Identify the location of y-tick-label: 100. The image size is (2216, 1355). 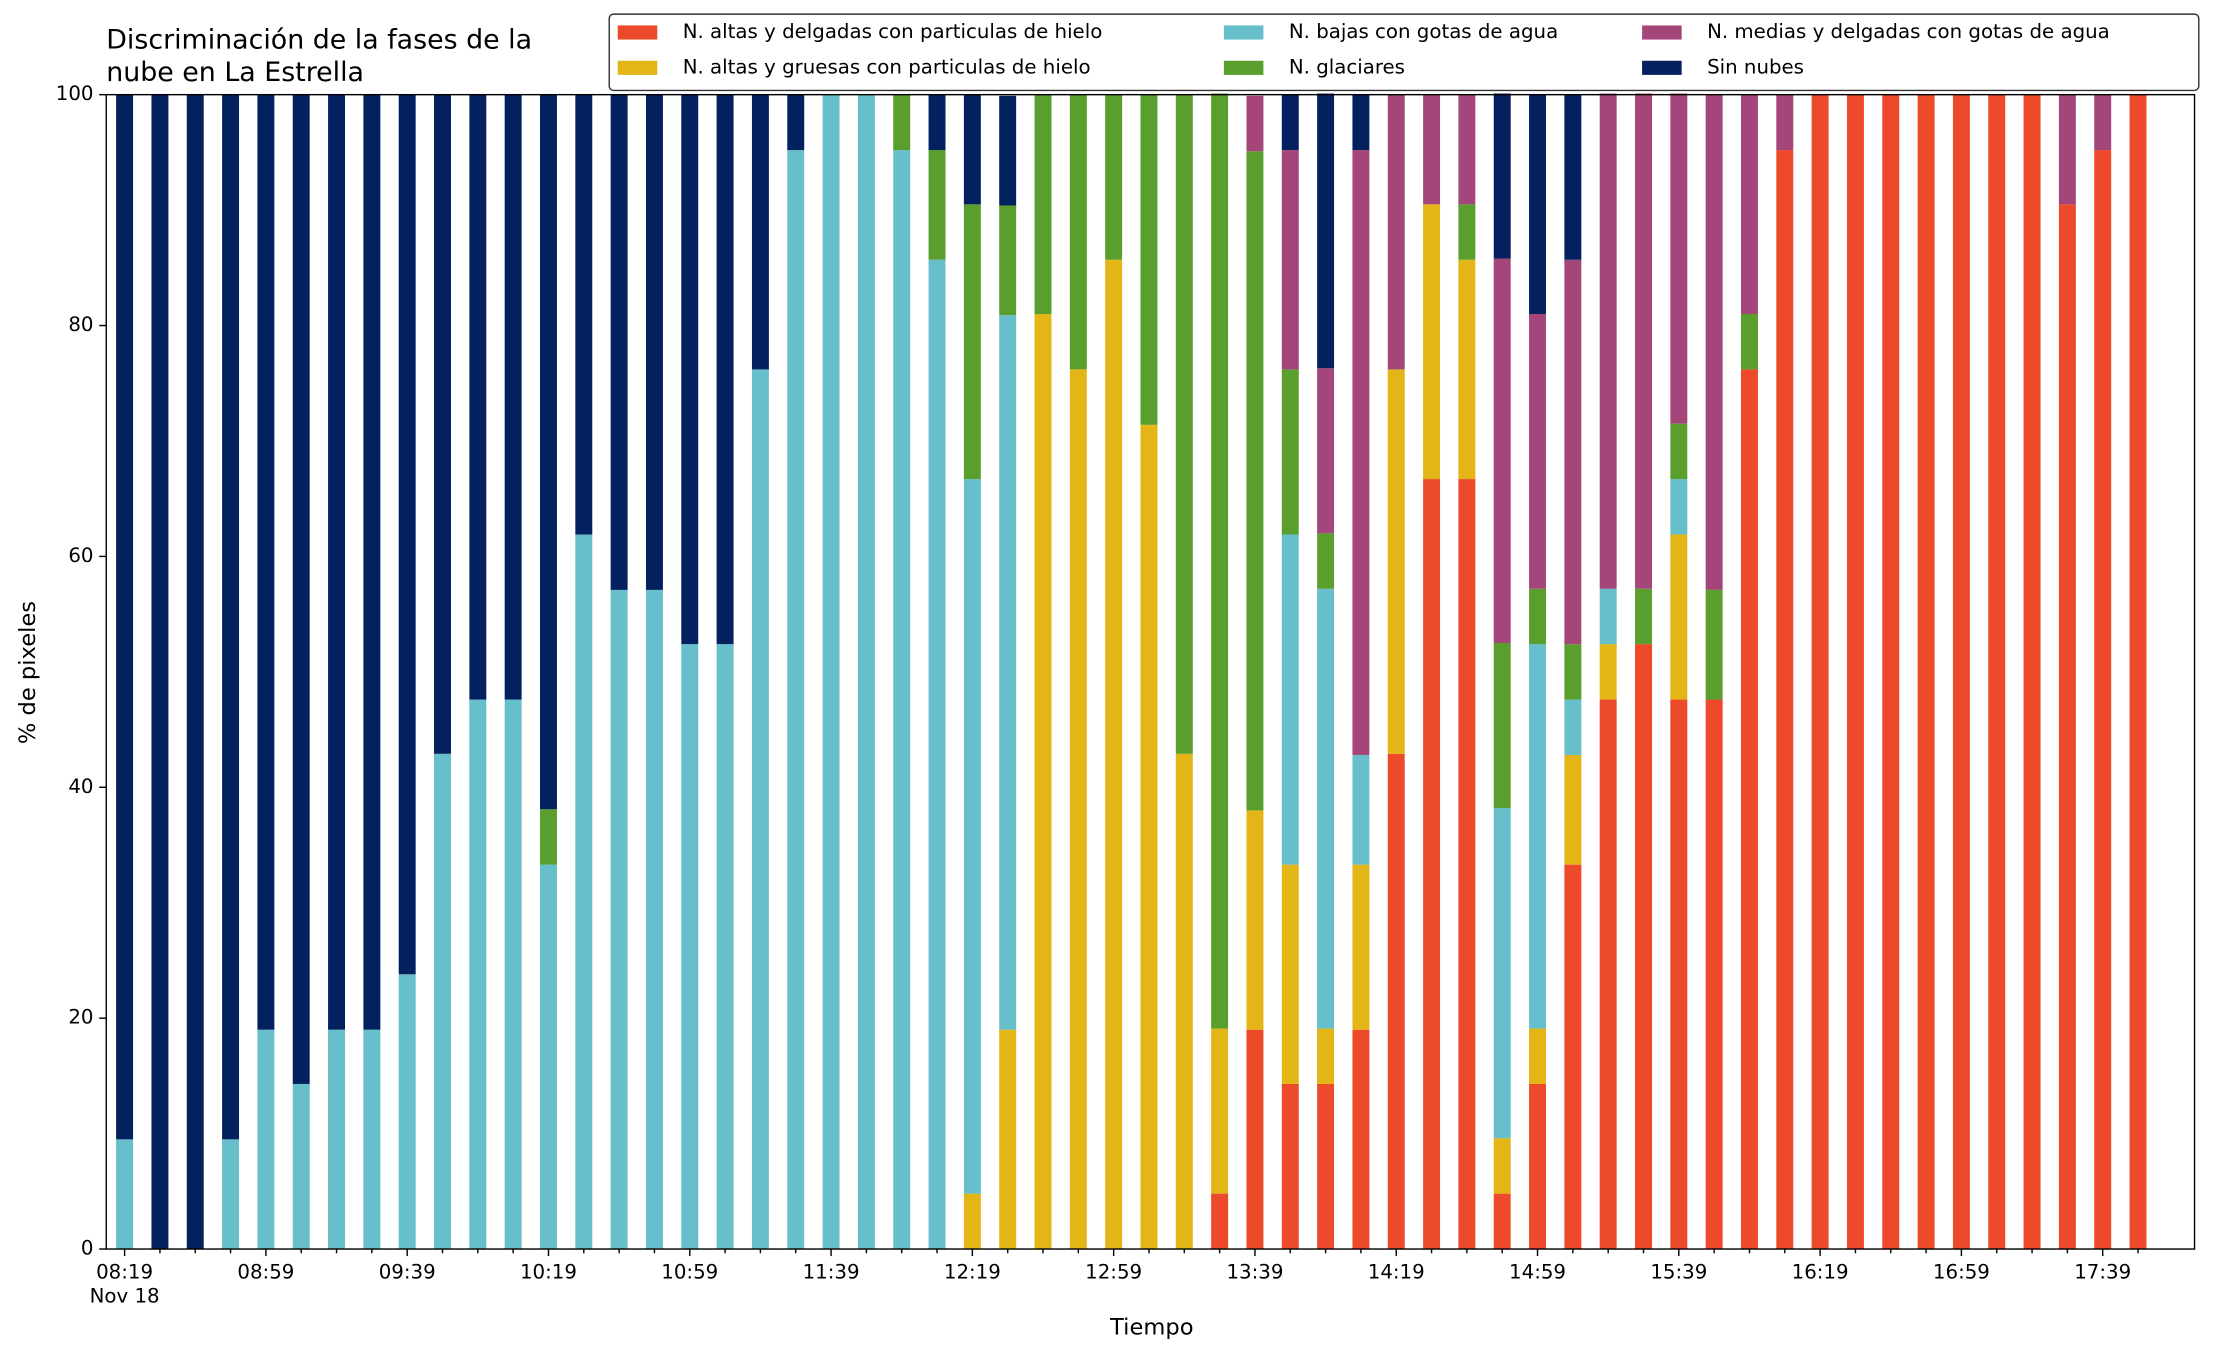
(75, 93).